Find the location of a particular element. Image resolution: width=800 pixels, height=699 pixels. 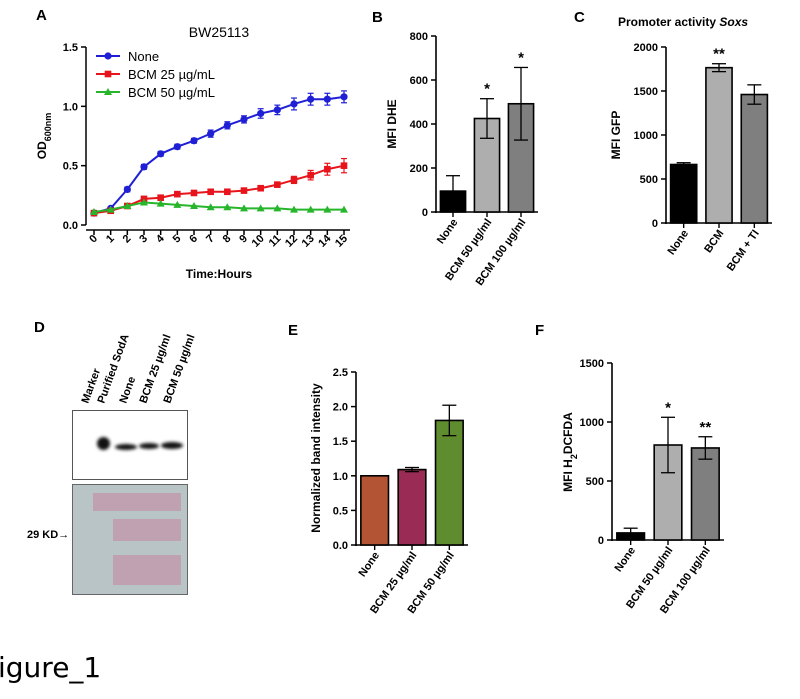

panel-e-label: E is located at coordinates (293, 330).